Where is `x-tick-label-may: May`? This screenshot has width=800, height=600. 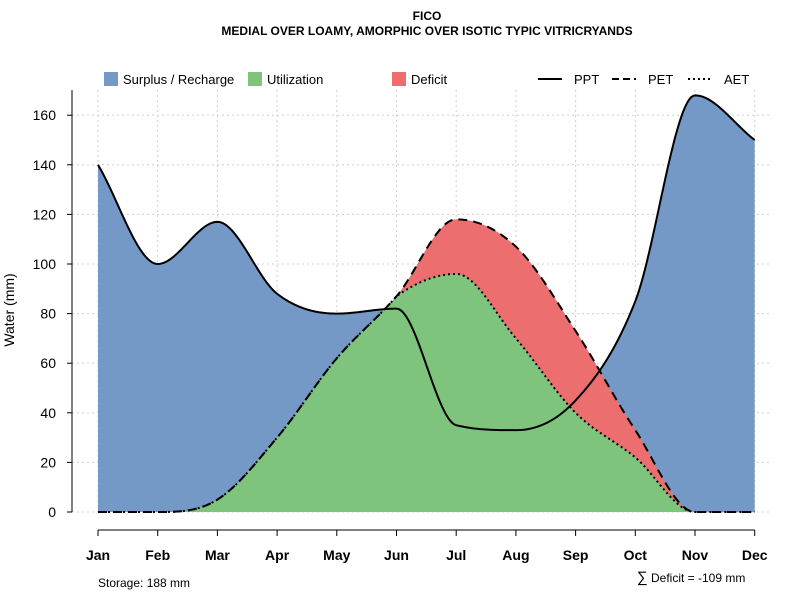
x-tick-label-may: May is located at coordinates (336, 555).